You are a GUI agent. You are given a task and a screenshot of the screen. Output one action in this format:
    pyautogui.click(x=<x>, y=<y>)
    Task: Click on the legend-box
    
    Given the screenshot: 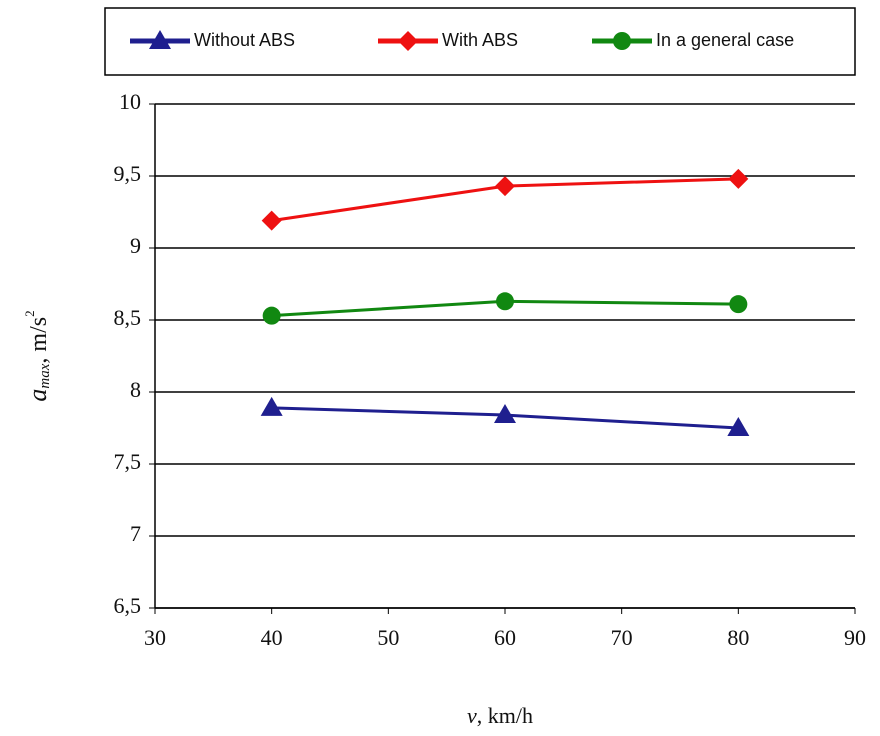 What is the action you would take?
    pyautogui.click(x=480, y=41)
    